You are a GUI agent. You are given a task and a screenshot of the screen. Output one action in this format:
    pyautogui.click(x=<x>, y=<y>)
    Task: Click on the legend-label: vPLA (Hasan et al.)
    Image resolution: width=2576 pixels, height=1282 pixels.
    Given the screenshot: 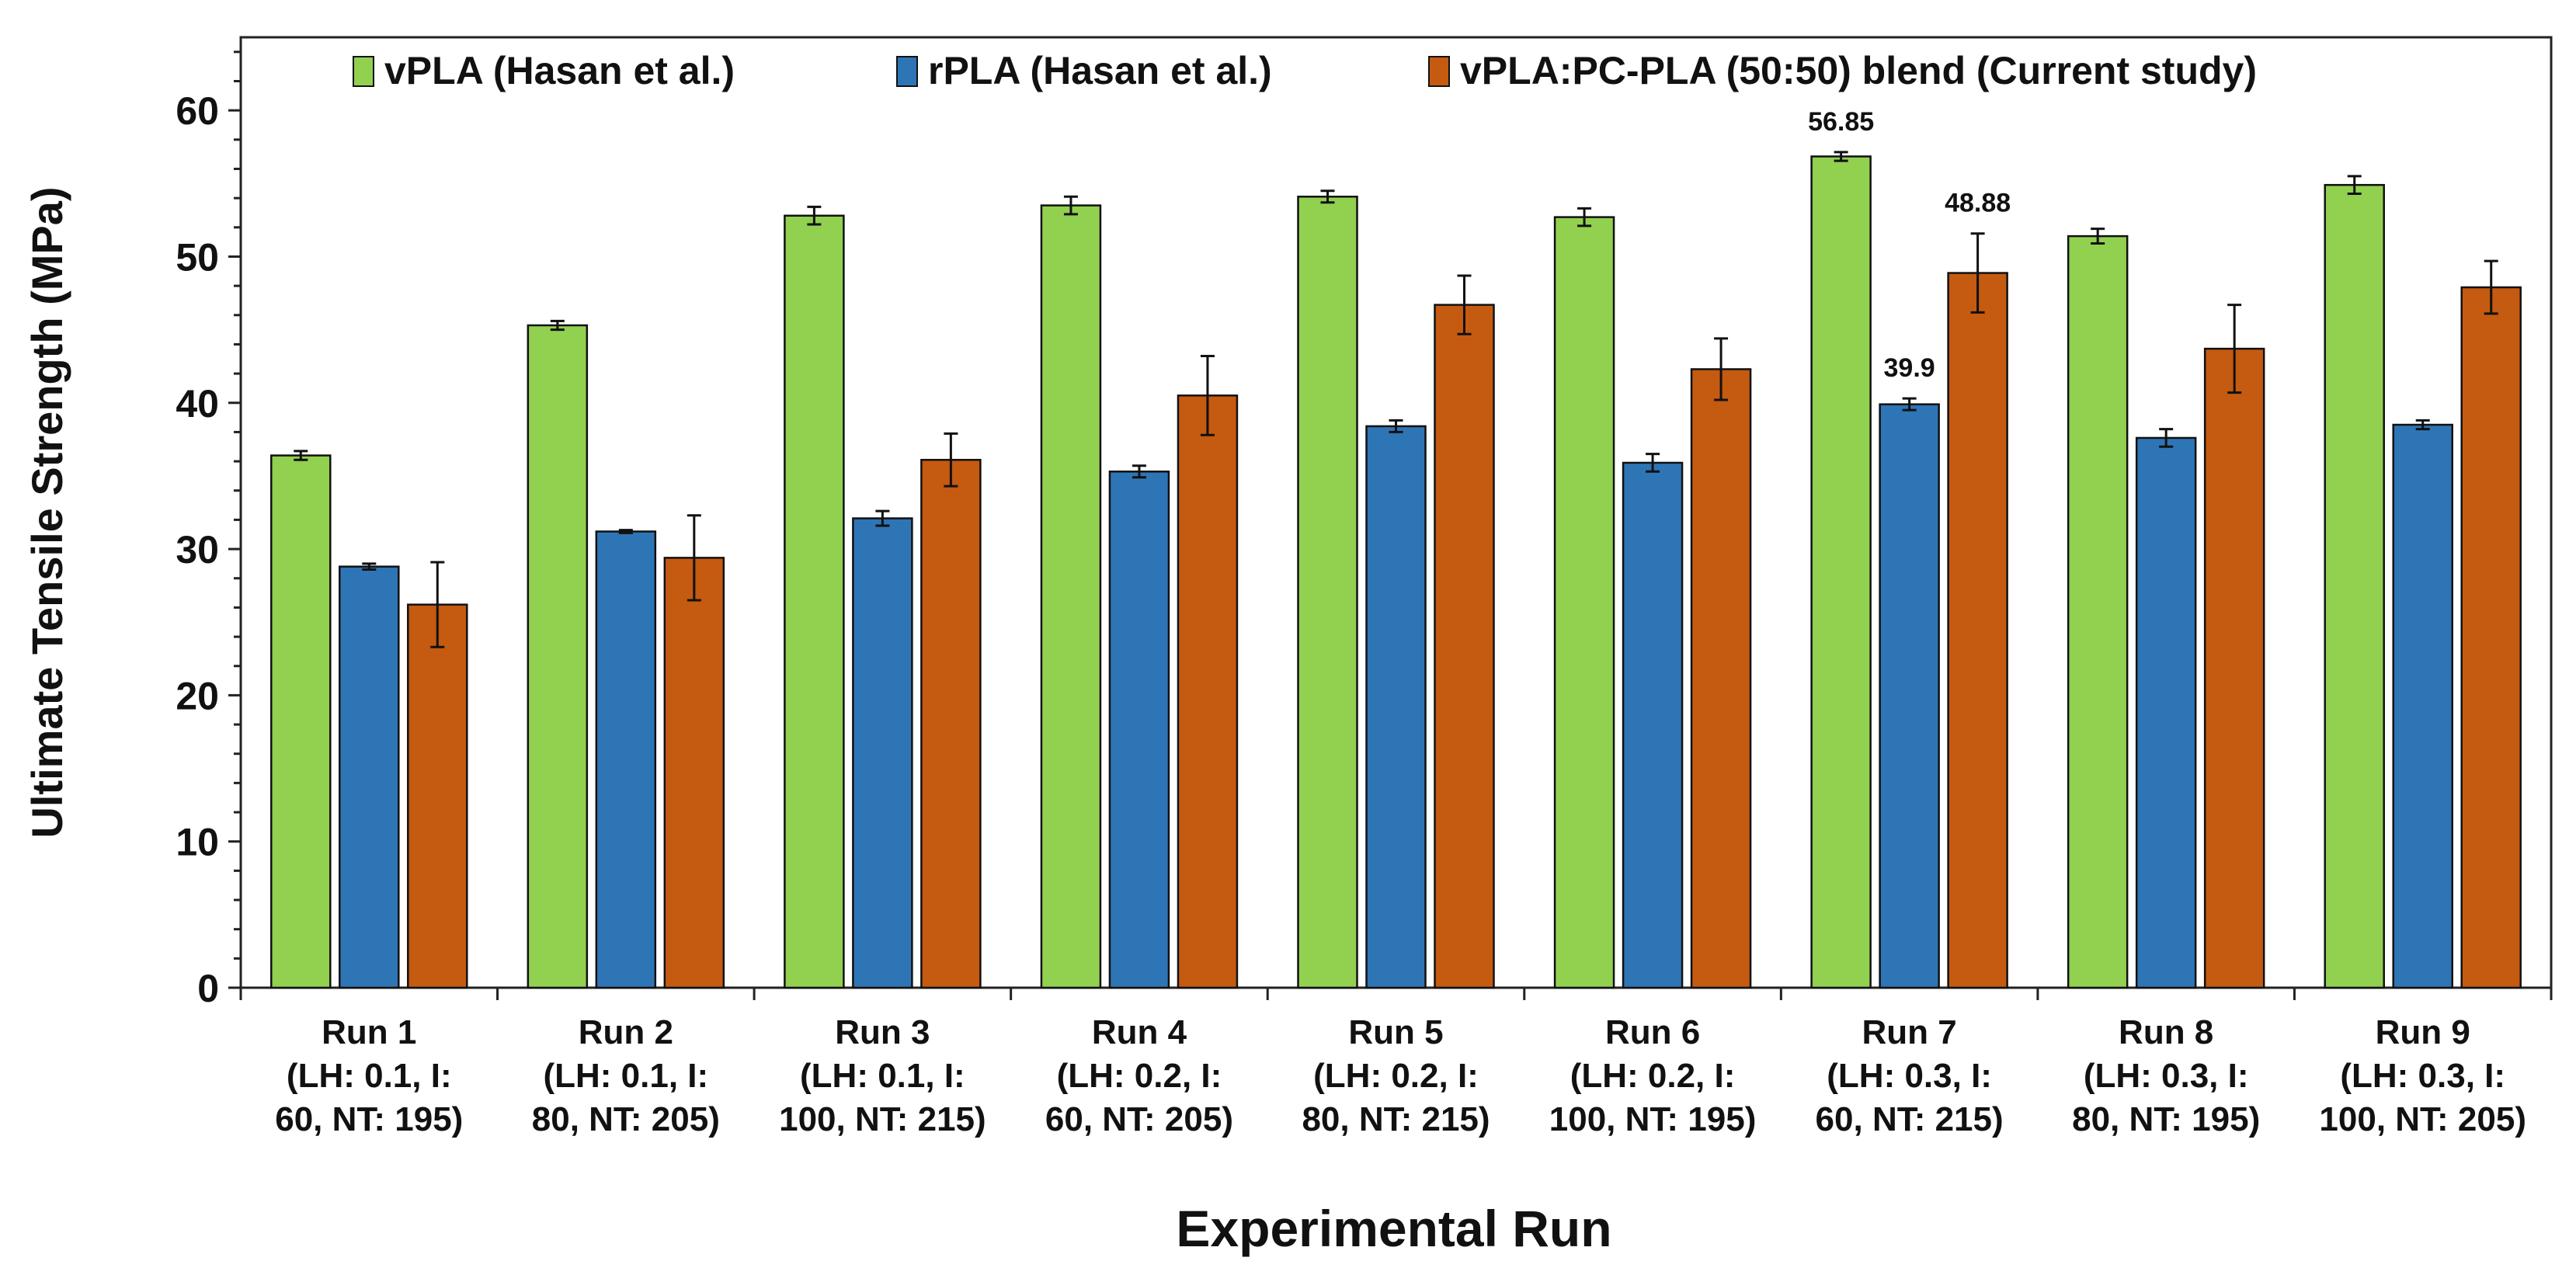 What is the action you would take?
    pyautogui.click(x=559, y=70)
    